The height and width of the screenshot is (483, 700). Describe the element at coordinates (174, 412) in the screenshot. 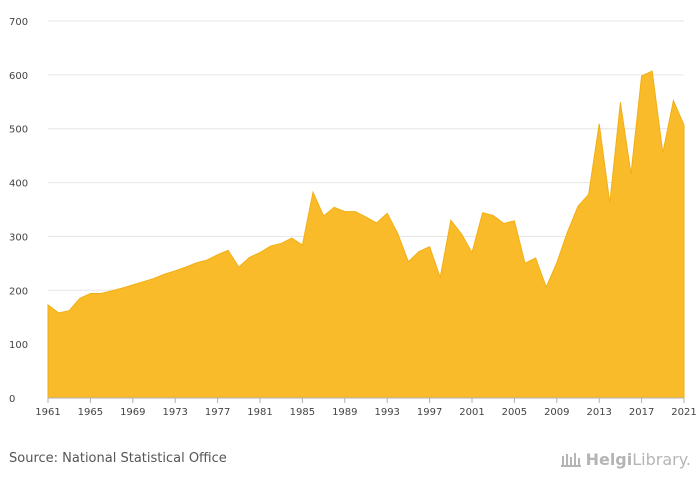

I see `x-tick-label: 1973` at that location.